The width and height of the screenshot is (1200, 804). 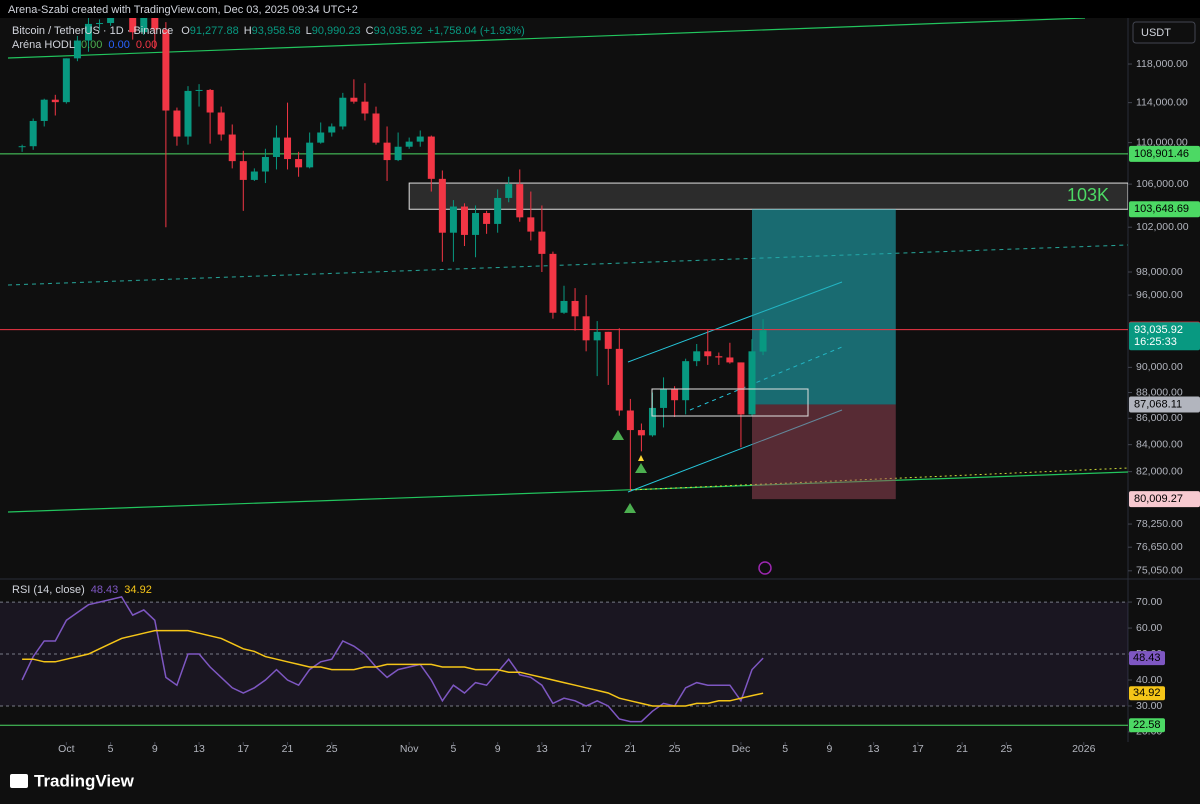 I want to click on currency-button, so click(x=1164, y=32).